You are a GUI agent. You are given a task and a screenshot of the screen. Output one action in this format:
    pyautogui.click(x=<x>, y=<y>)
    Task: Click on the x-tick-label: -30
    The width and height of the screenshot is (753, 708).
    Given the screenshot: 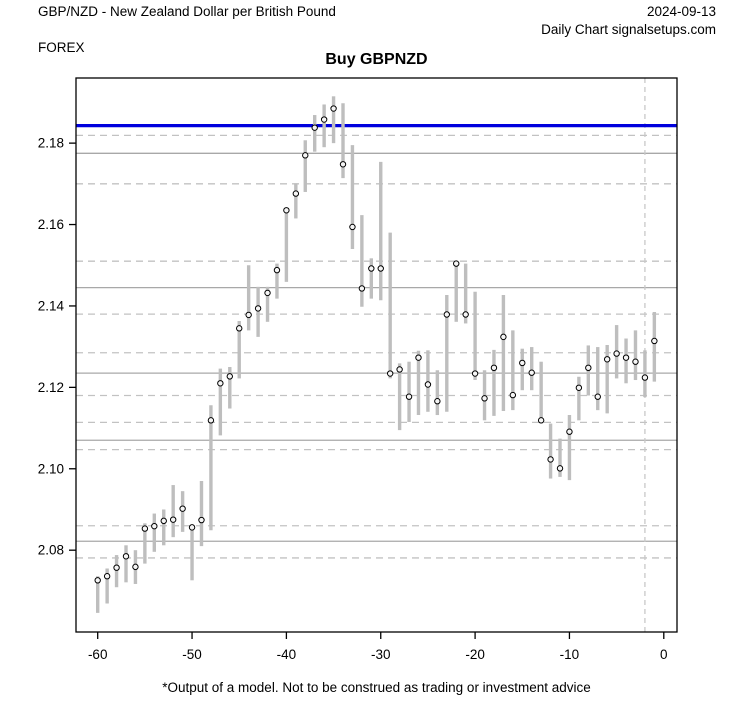 What is the action you would take?
    pyautogui.click(x=381, y=654)
    